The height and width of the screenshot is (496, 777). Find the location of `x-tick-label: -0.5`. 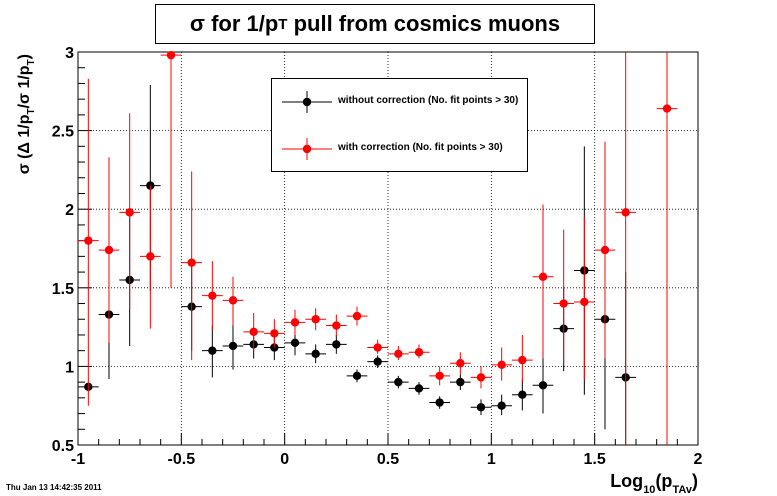

x-tick-label: -0.5 is located at coordinates (182, 459).